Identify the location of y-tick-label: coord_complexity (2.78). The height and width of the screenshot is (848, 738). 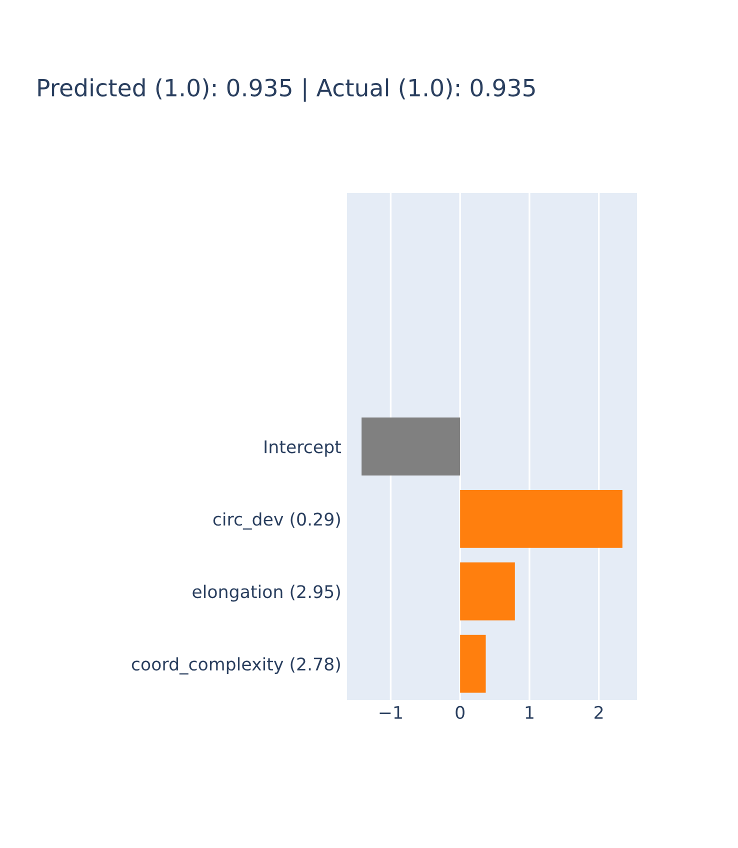
(236, 665).